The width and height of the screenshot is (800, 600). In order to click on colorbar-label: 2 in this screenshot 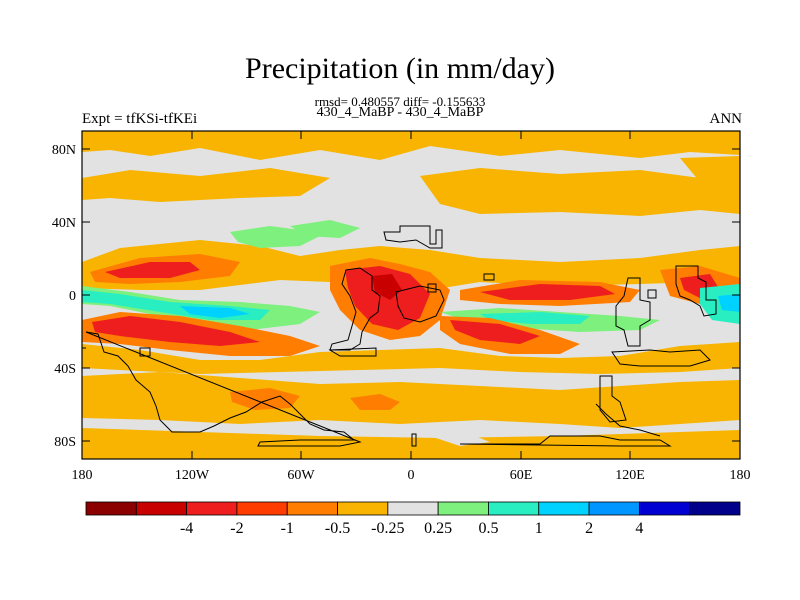, I will do `click(589, 528)`.